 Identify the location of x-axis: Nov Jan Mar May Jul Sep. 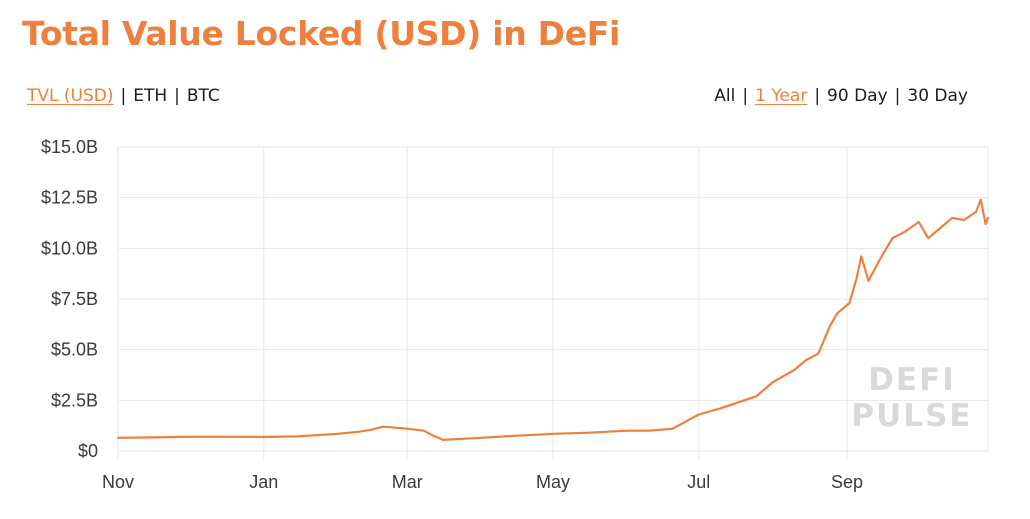
(482, 471).